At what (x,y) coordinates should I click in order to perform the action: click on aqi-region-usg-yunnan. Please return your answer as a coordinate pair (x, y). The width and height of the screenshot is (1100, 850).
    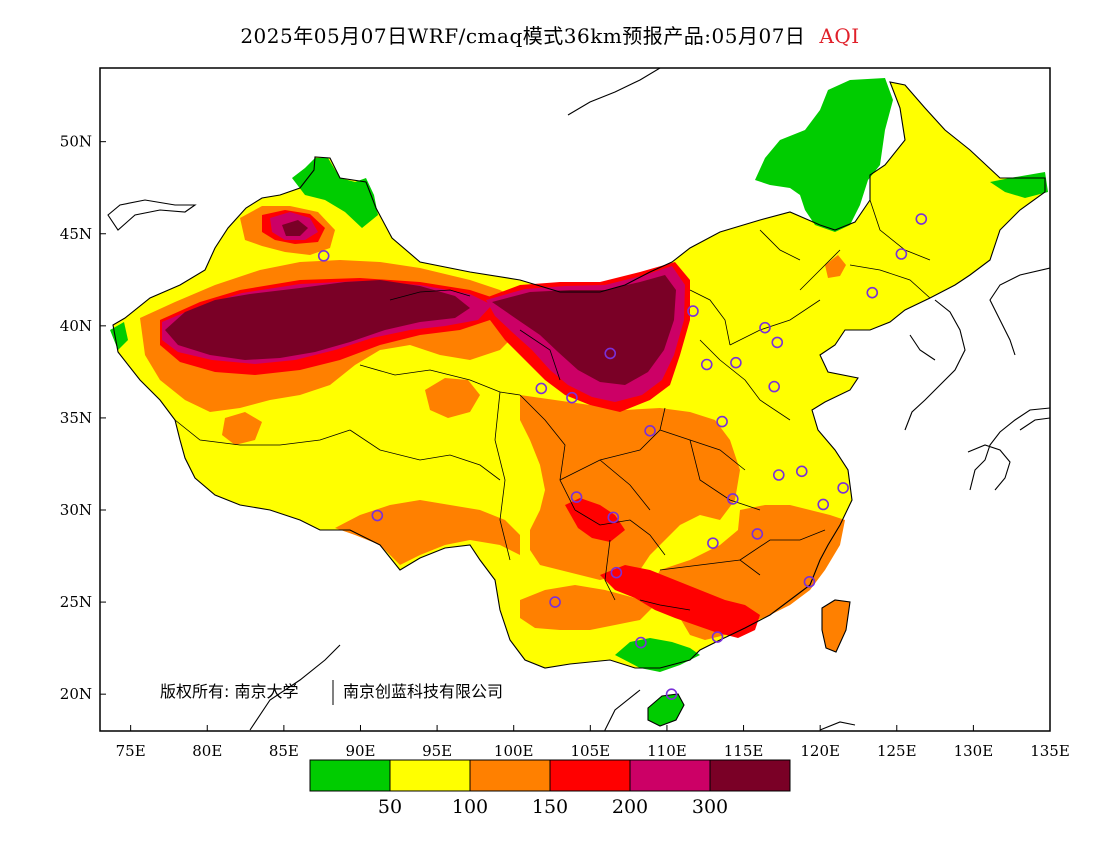
    Looking at the image, I should click on (587, 607).